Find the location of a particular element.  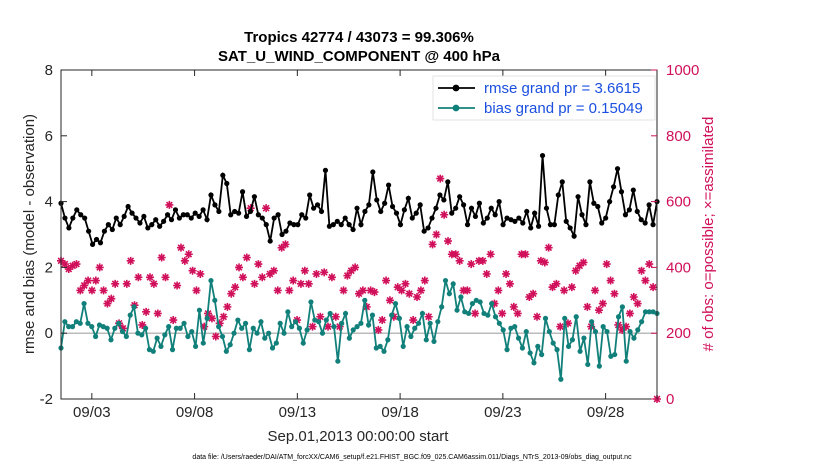

legend-rmse-label: rmse grand pr = 3.6615 is located at coordinates (562, 88).